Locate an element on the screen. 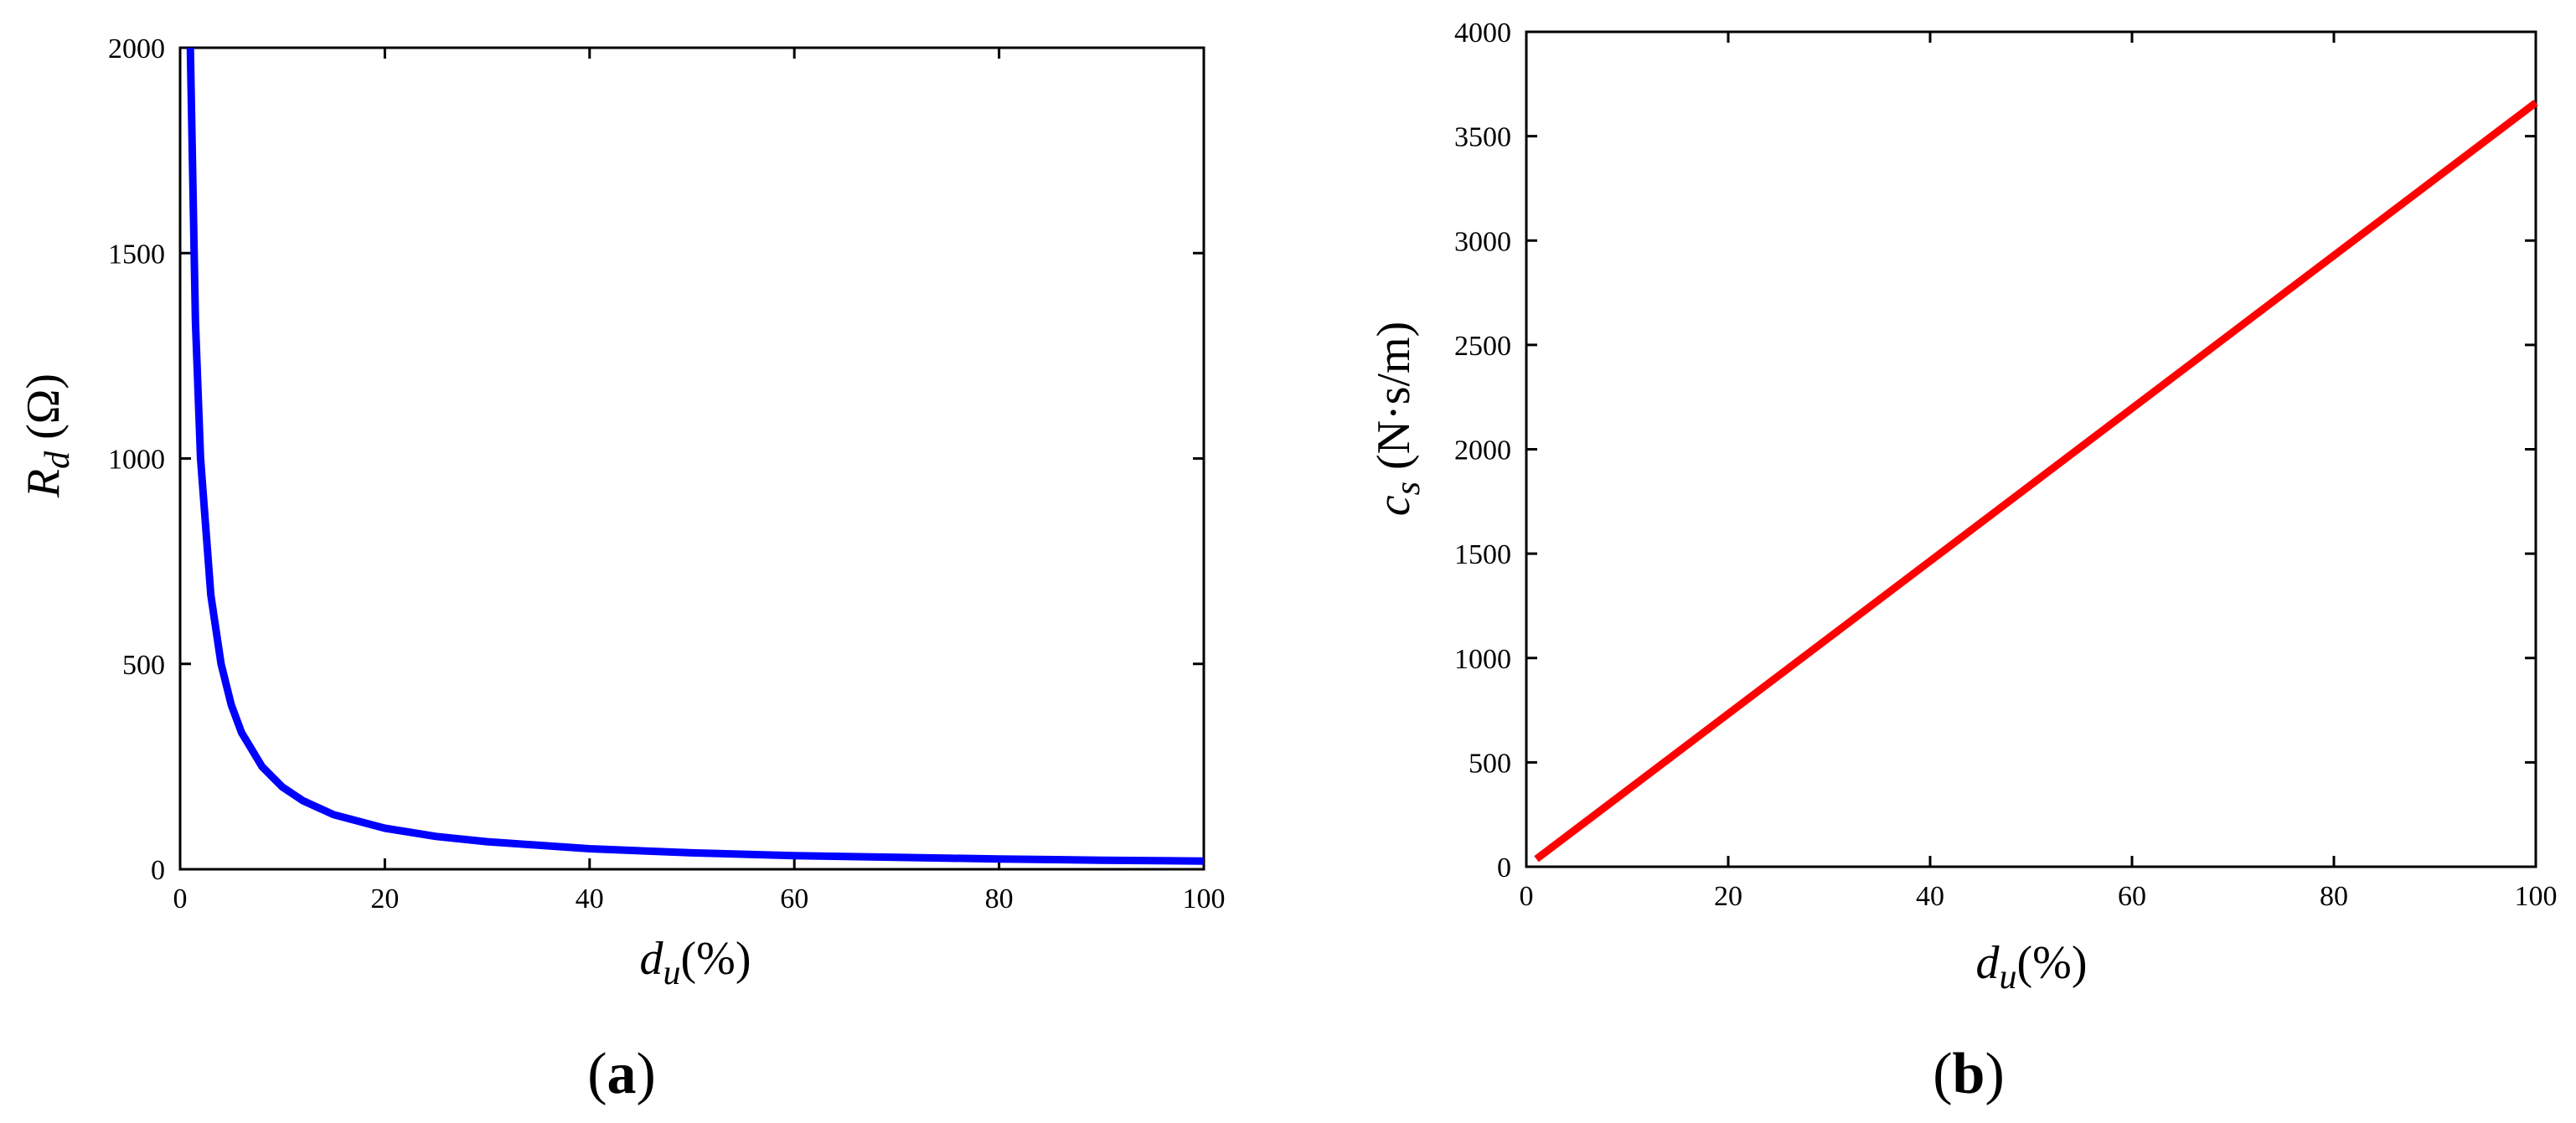 The height and width of the screenshot is (1123, 2576). y-axis-label: Rd (Ω) is located at coordinates (47, 435).